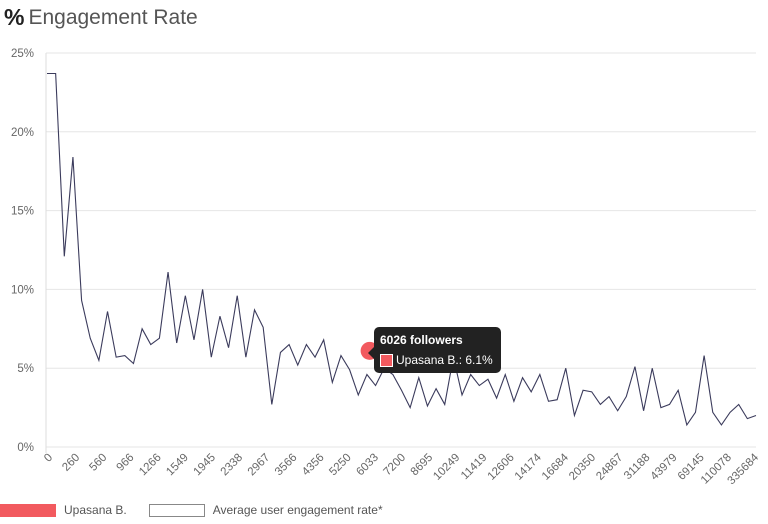 The height and width of the screenshot is (524, 768). Describe the element at coordinates (126, 463) in the screenshot. I see `x-tick-label: 966` at that location.